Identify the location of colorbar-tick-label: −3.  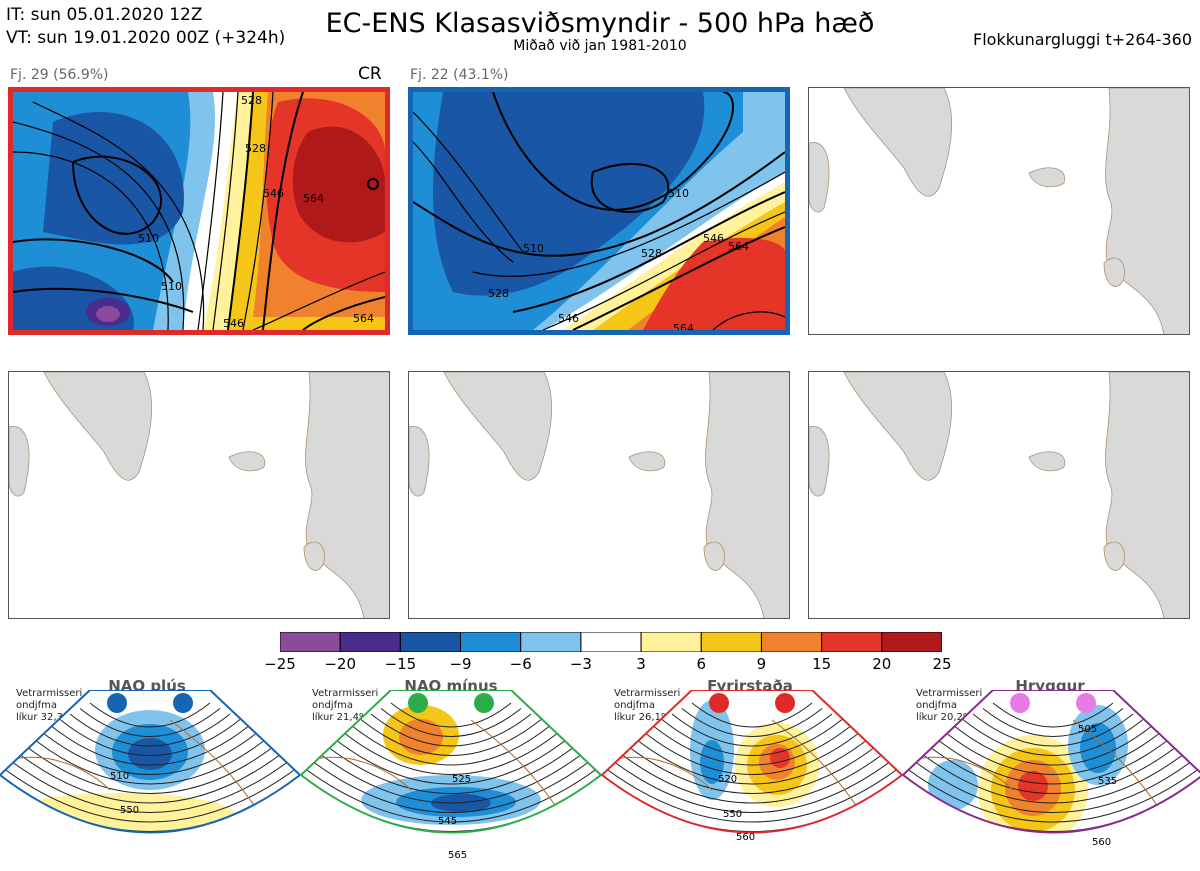
(580, 664).